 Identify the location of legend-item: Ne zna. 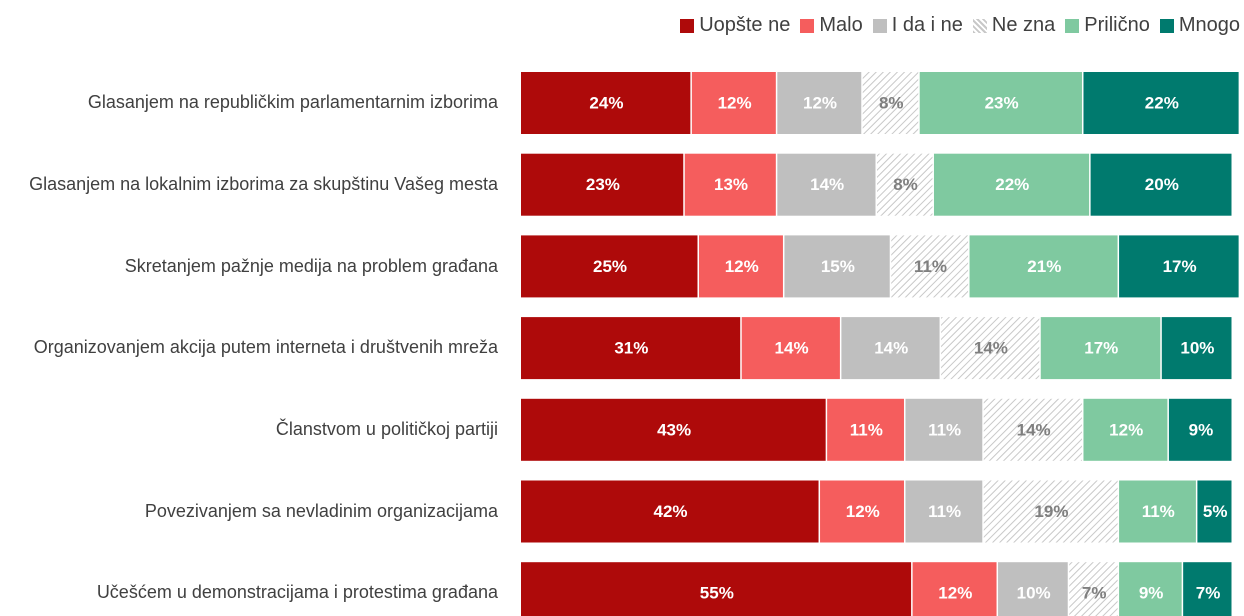
(1014, 25).